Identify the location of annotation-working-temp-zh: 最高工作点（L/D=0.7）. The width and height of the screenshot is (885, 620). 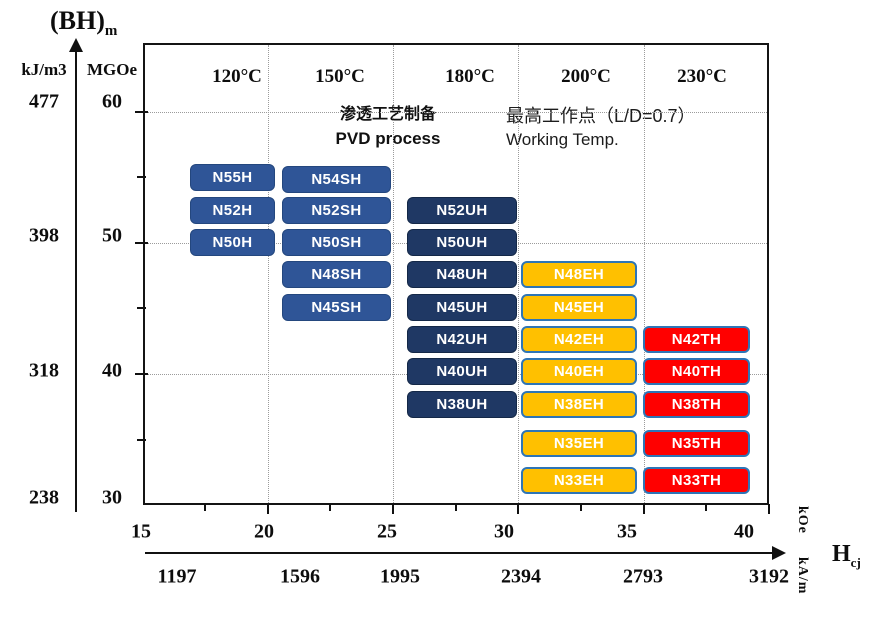
(601, 116).